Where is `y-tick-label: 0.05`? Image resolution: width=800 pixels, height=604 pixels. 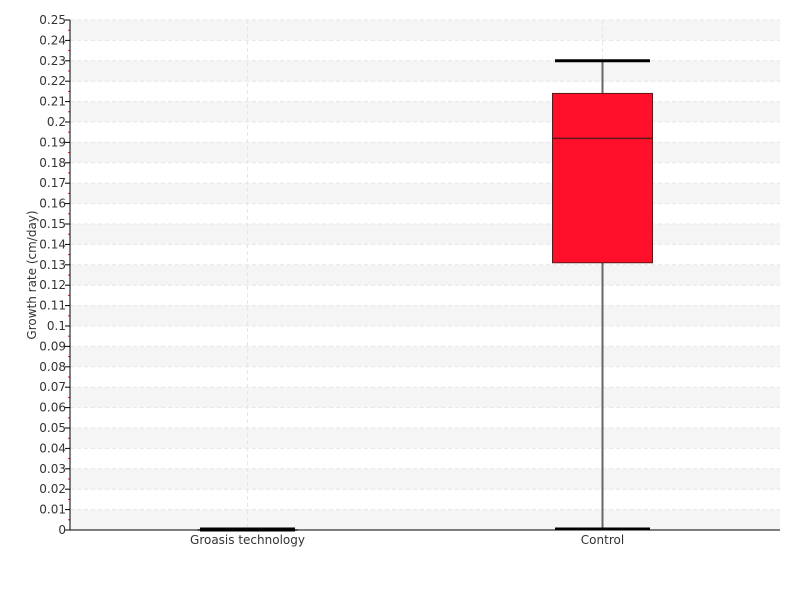
y-tick-label: 0.05 is located at coordinates (52, 428).